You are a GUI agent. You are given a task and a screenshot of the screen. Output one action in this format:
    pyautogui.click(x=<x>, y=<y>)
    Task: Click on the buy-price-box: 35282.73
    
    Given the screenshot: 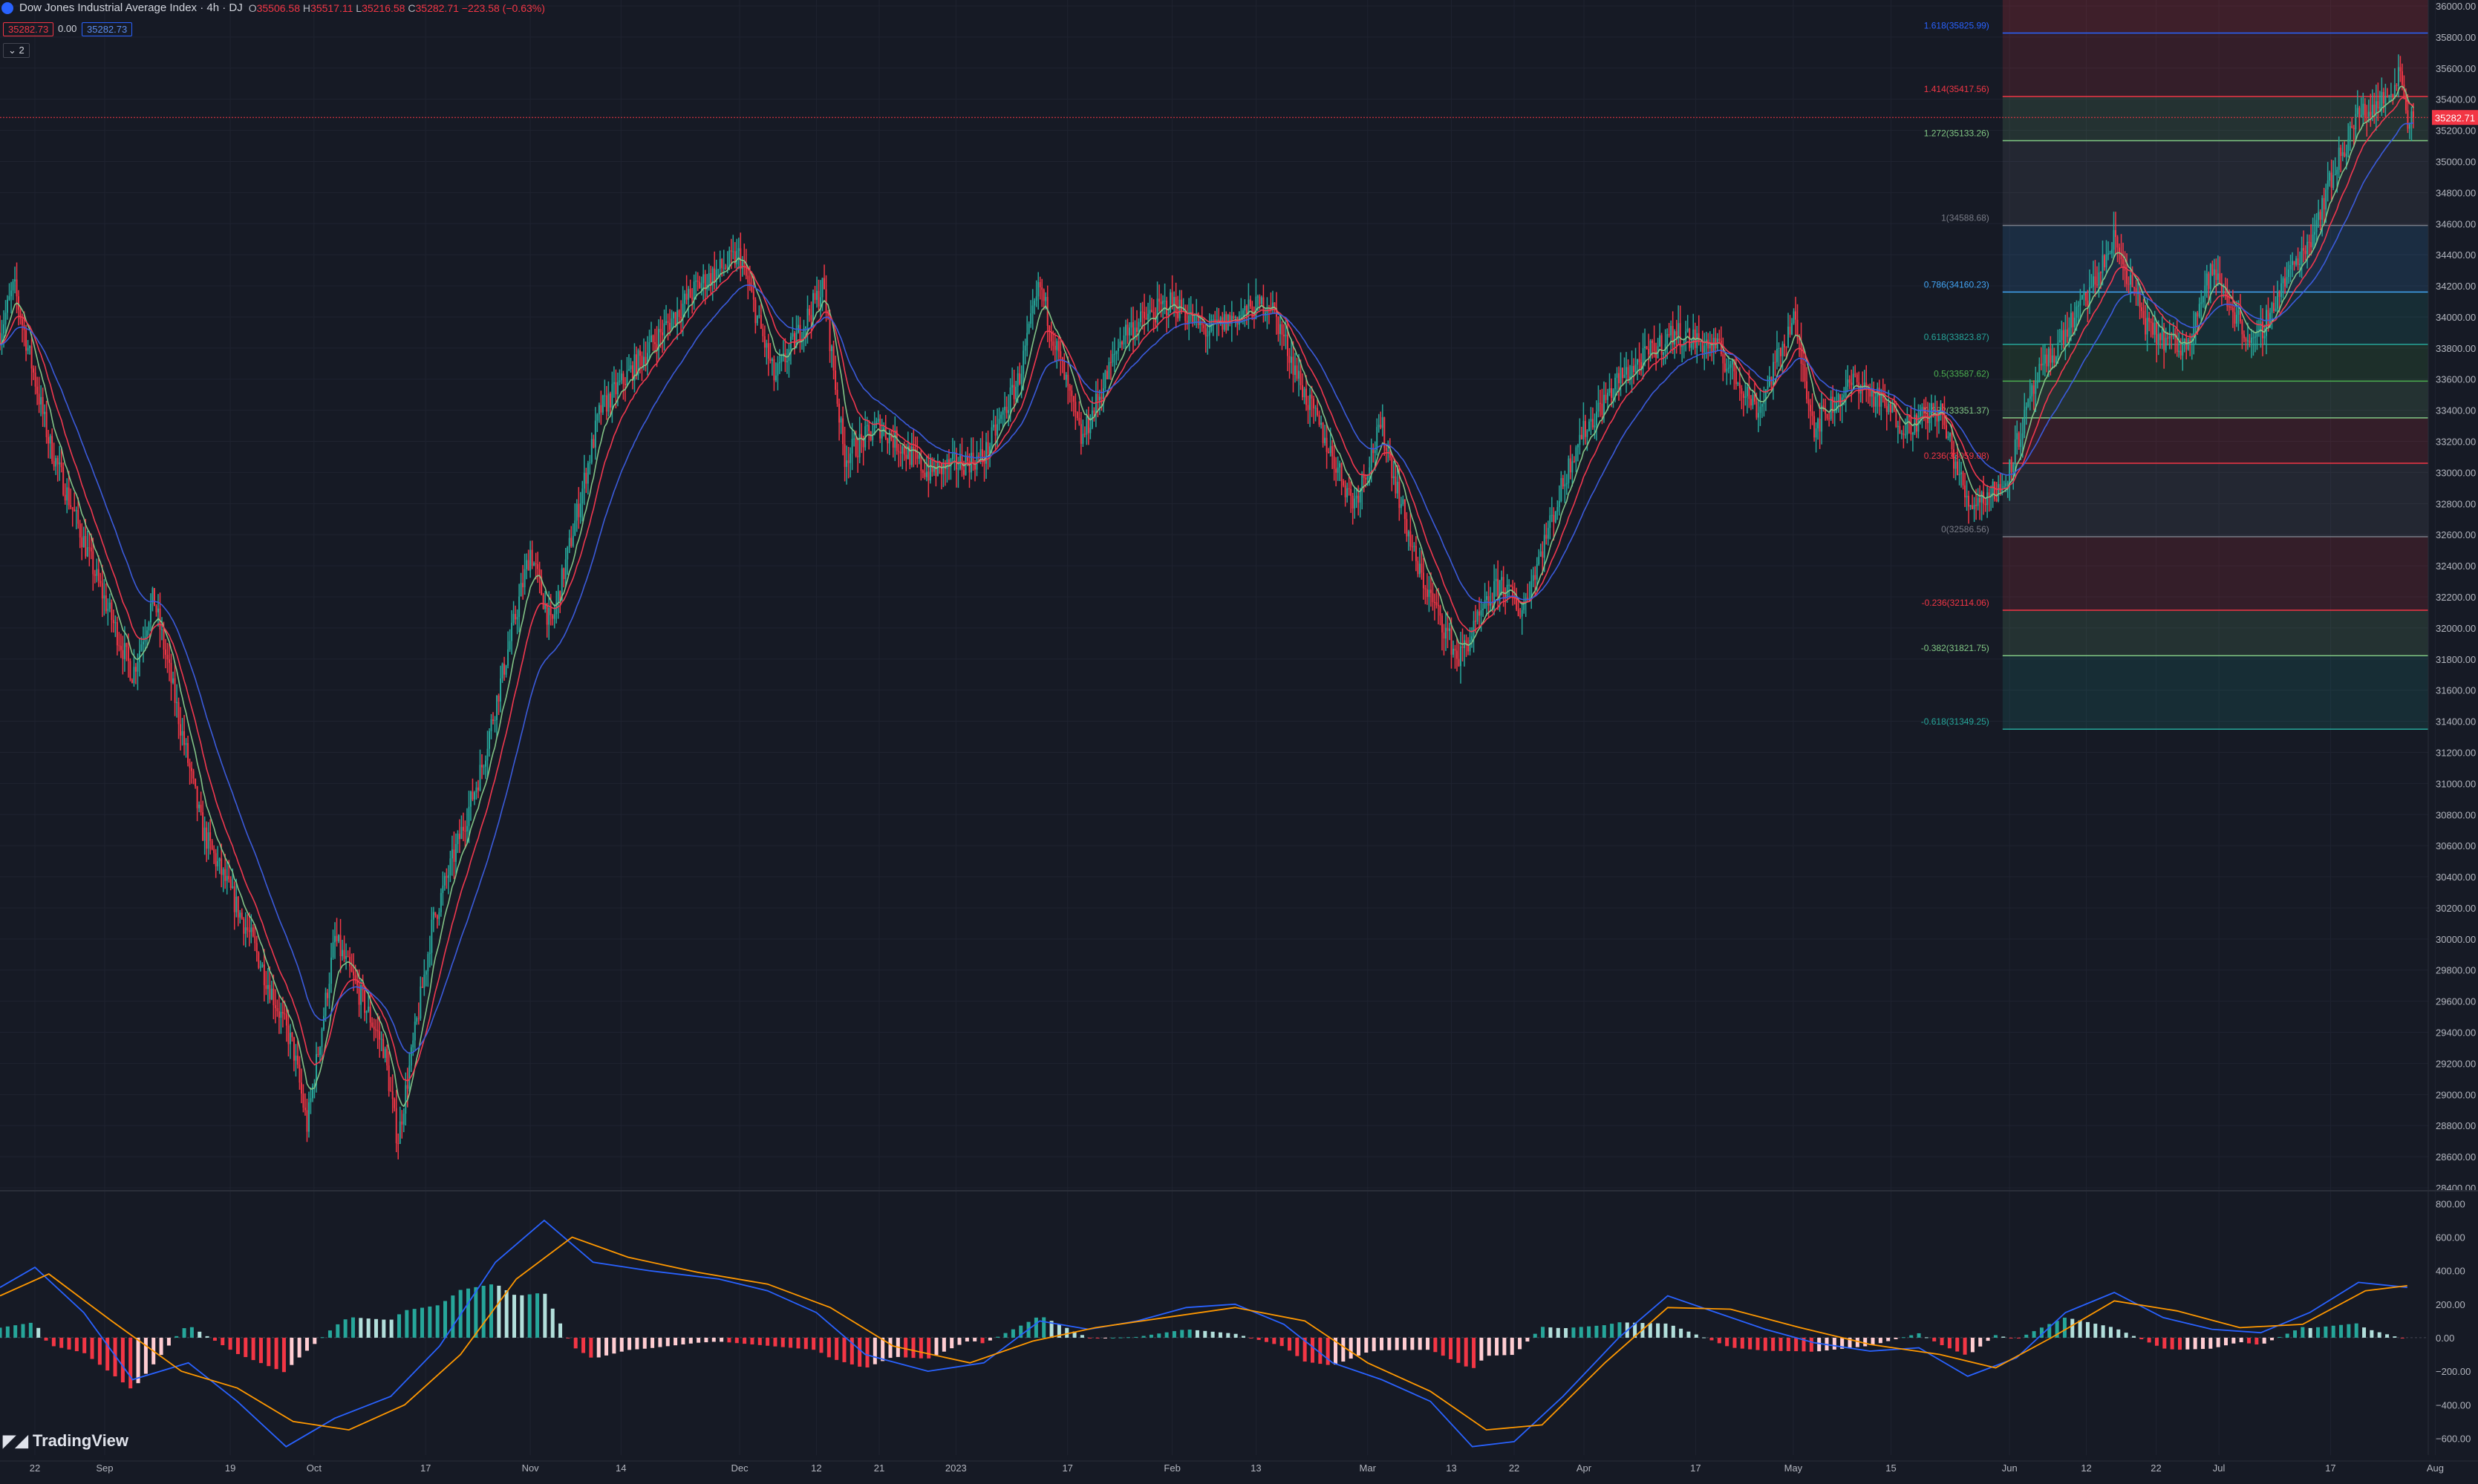 What is the action you would take?
    pyautogui.click(x=107, y=29)
    